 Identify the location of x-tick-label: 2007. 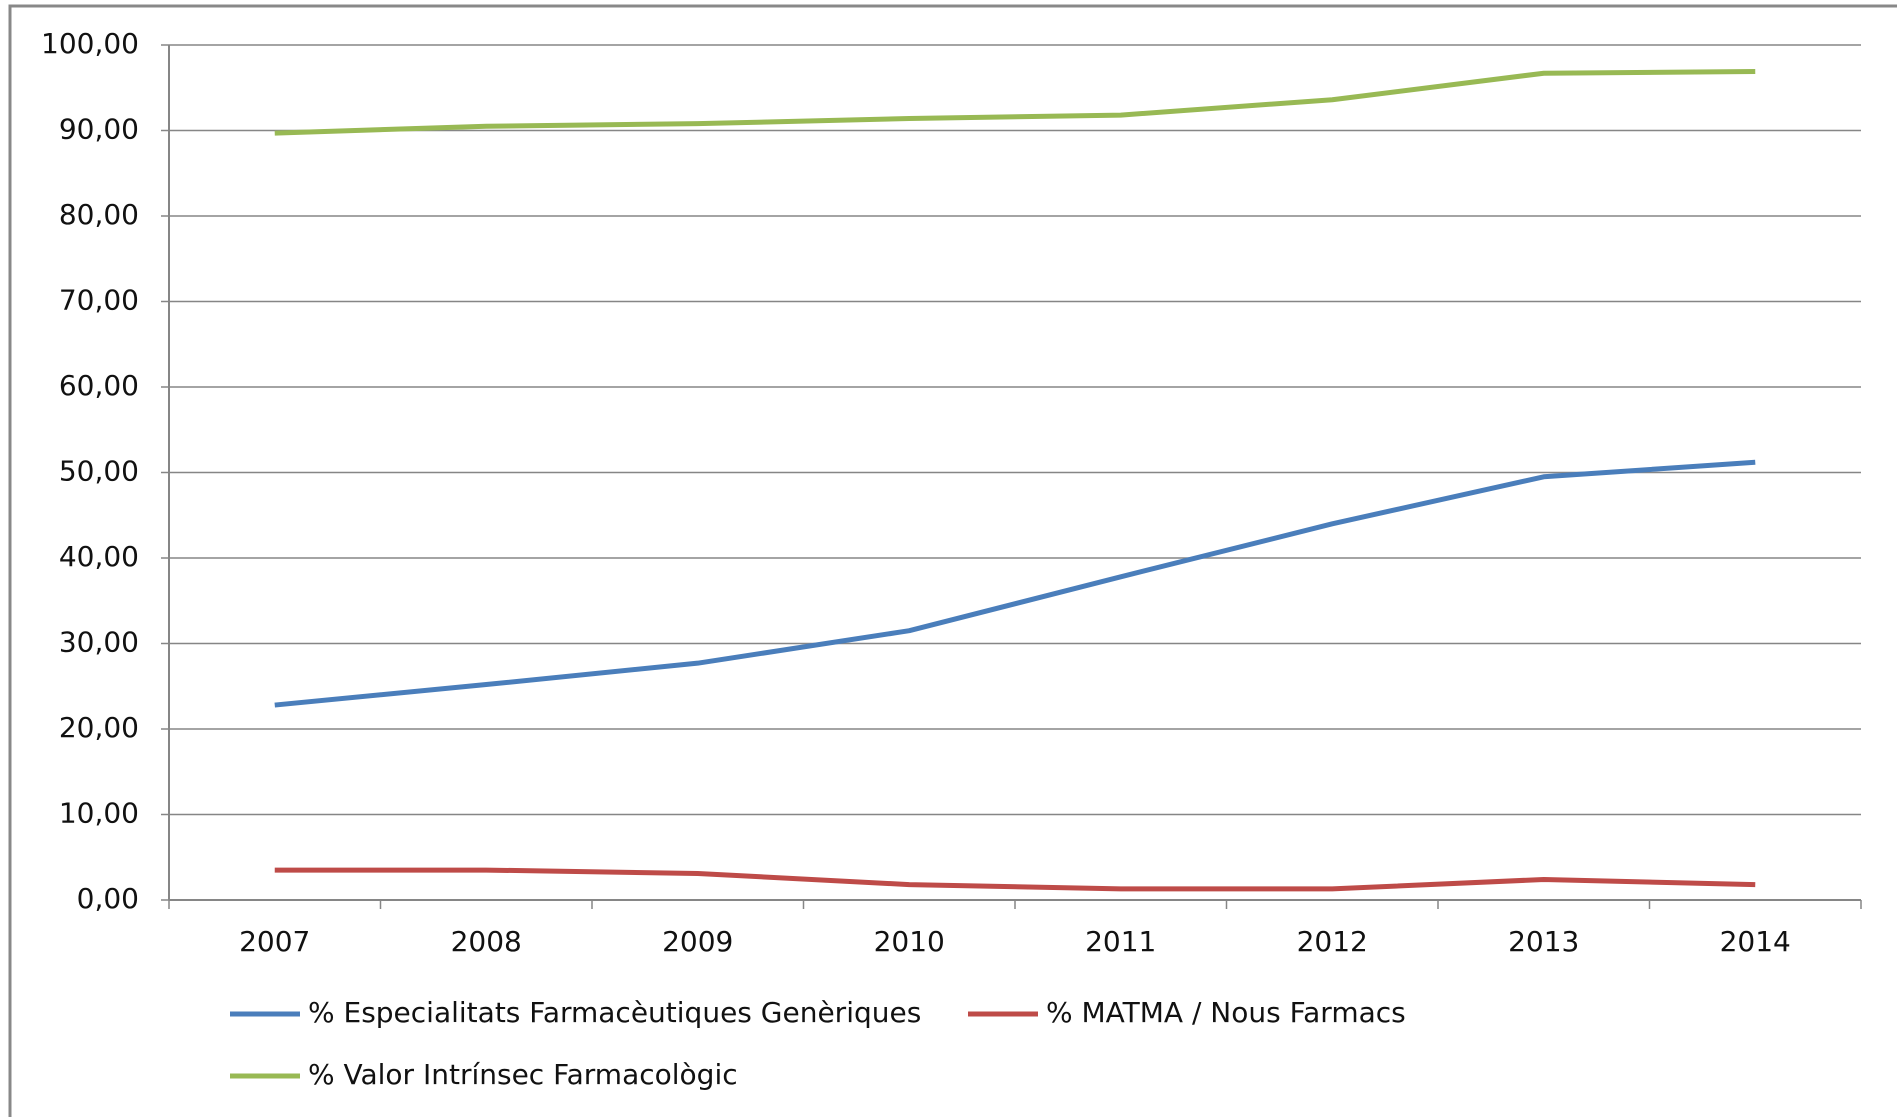
(274, 941).